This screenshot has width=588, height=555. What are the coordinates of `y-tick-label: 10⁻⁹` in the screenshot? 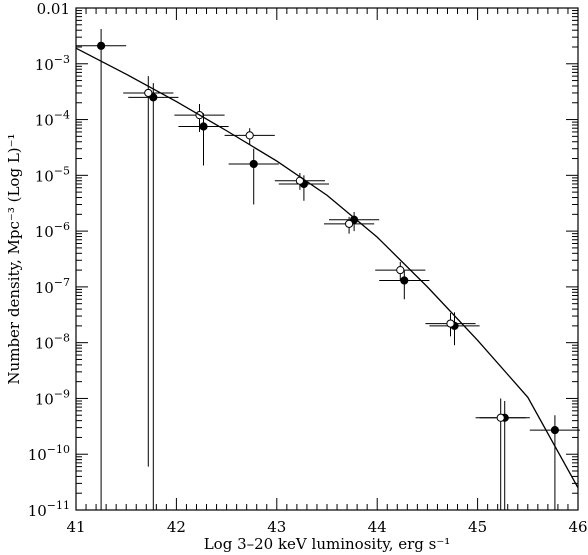 It's located at (52, 397).